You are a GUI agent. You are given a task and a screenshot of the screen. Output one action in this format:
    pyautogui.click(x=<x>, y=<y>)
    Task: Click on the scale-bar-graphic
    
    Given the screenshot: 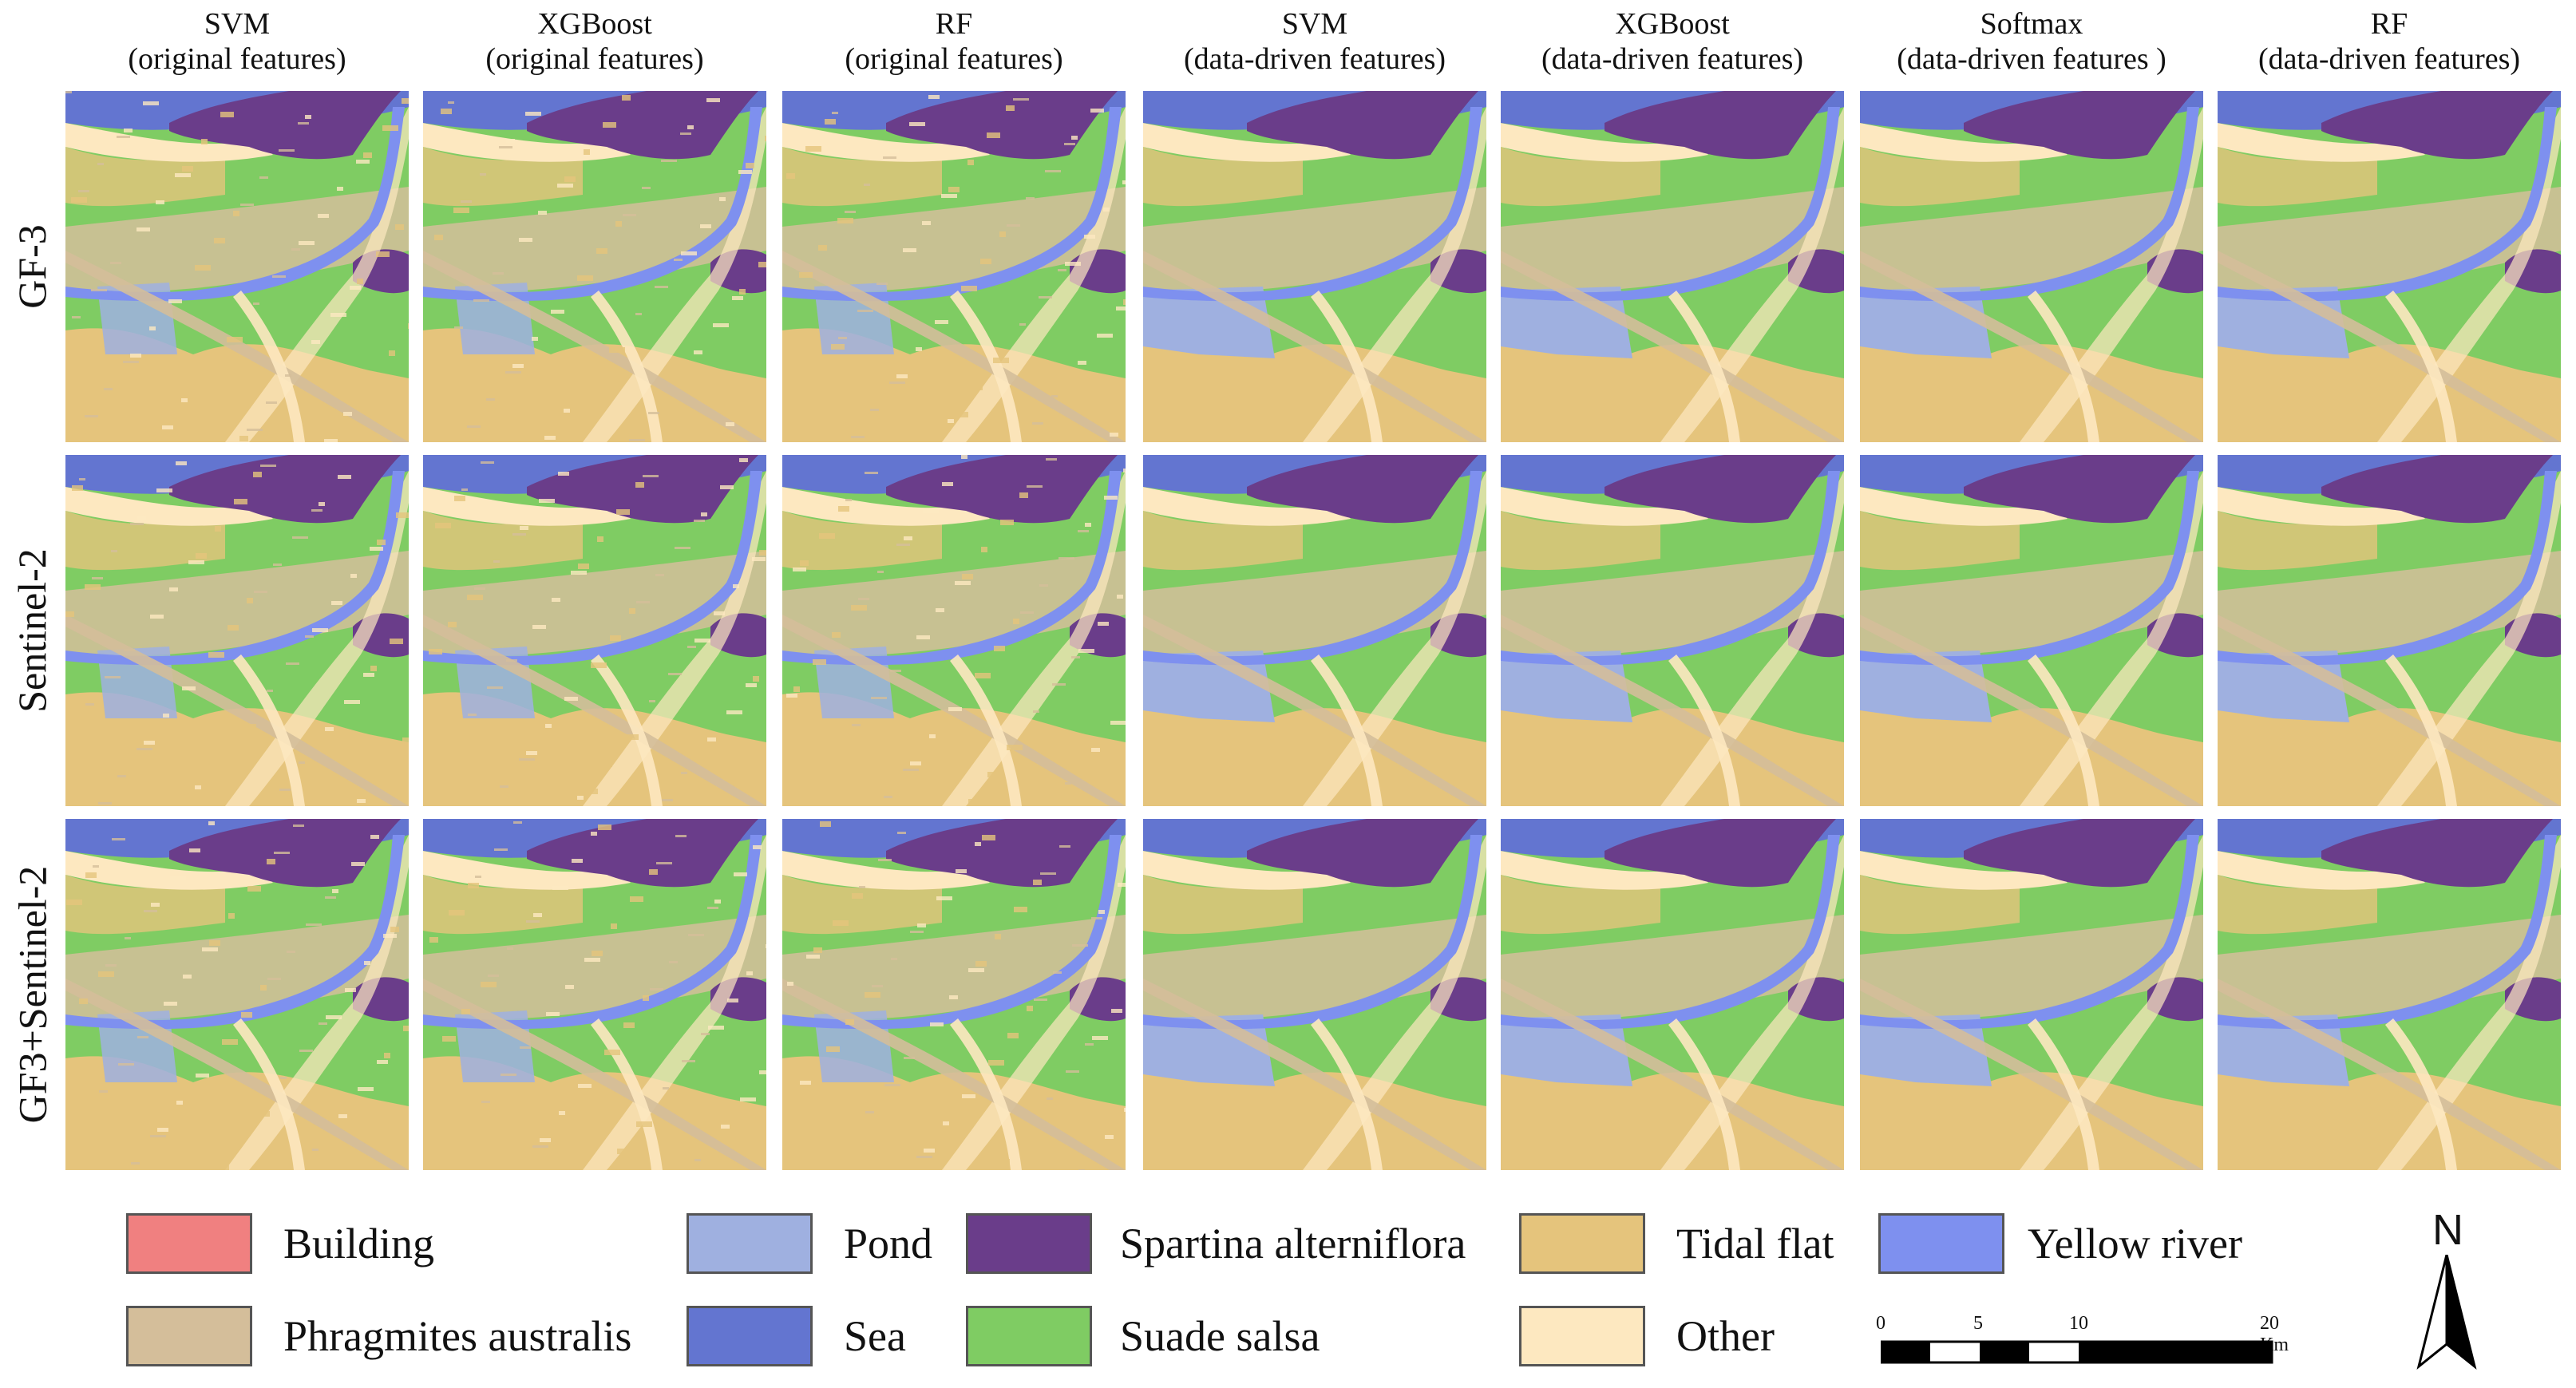 What is the action you would take?
    pyautogui.click(x=2077, y=1352)
    